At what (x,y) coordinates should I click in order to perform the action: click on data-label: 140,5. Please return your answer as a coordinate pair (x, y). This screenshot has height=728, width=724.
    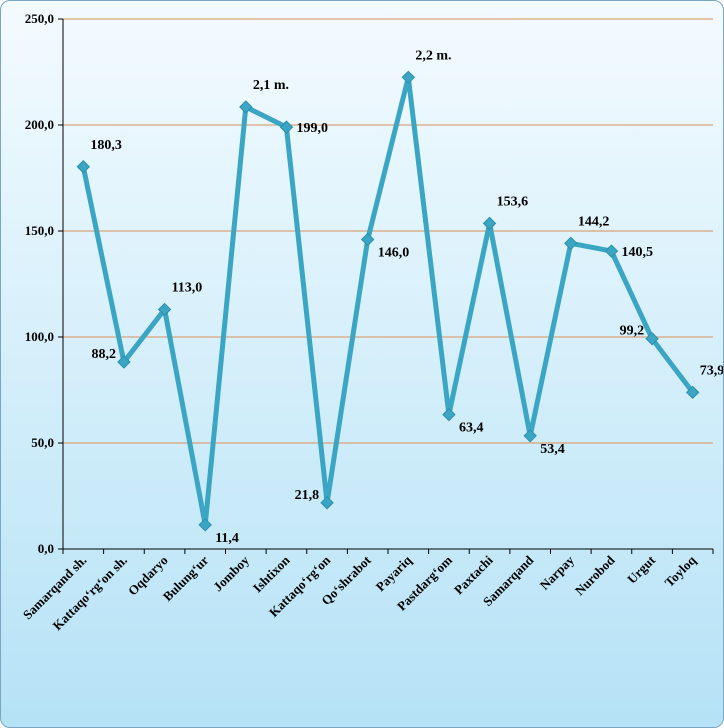
    Looking at the image, I should click on (637, 252).